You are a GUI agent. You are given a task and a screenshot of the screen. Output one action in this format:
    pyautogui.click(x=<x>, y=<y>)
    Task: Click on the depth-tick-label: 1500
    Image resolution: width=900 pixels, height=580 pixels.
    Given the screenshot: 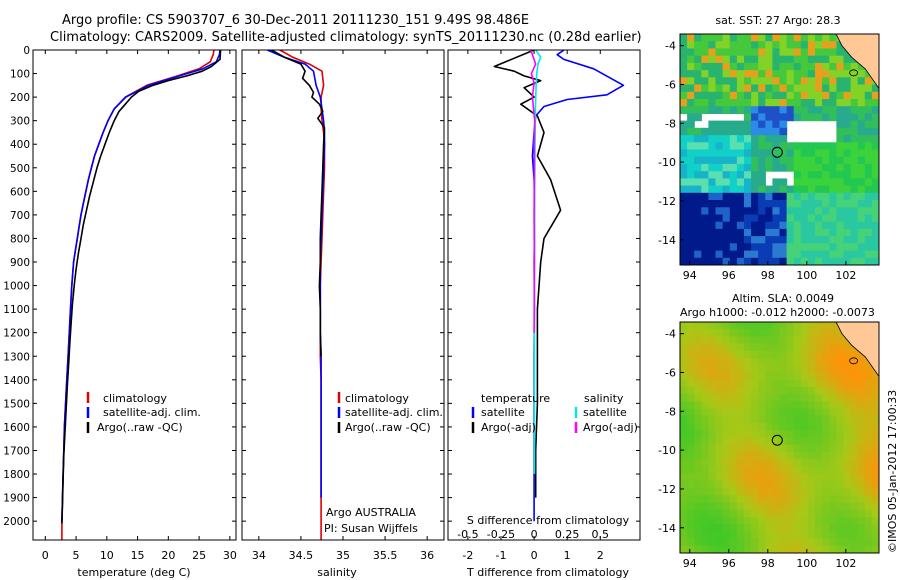 What is the action you would take?
    pyautogui.click(x=16, y=404)
    